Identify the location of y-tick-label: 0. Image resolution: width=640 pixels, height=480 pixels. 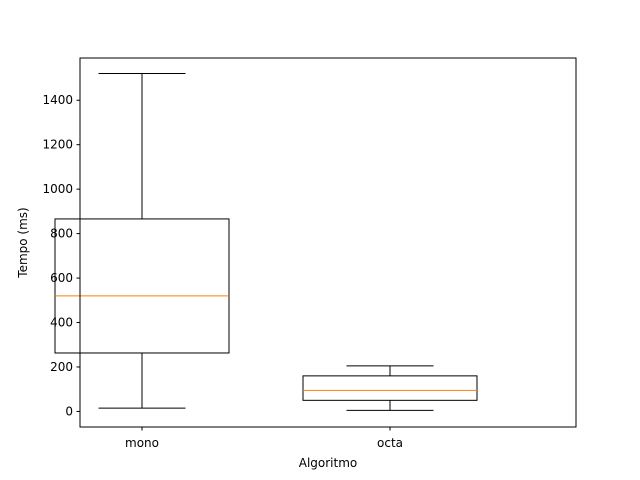
(69, 411).